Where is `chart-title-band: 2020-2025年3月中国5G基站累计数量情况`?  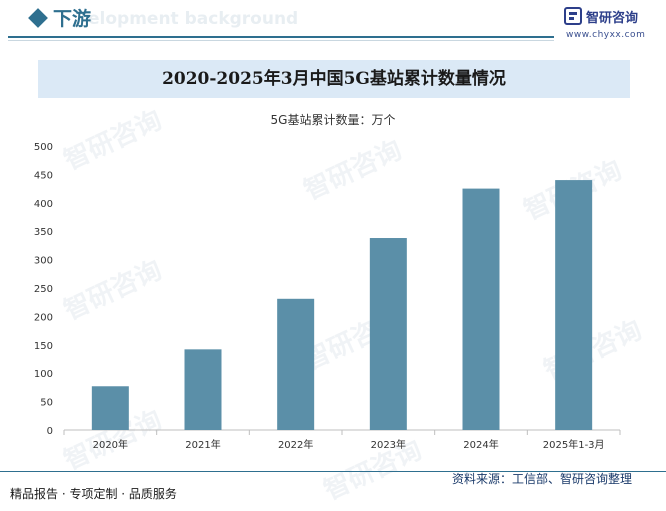
chart-title-band: 2020-2025年3月中国5G基站累计数量情况 is located at coordinates (334, 79).